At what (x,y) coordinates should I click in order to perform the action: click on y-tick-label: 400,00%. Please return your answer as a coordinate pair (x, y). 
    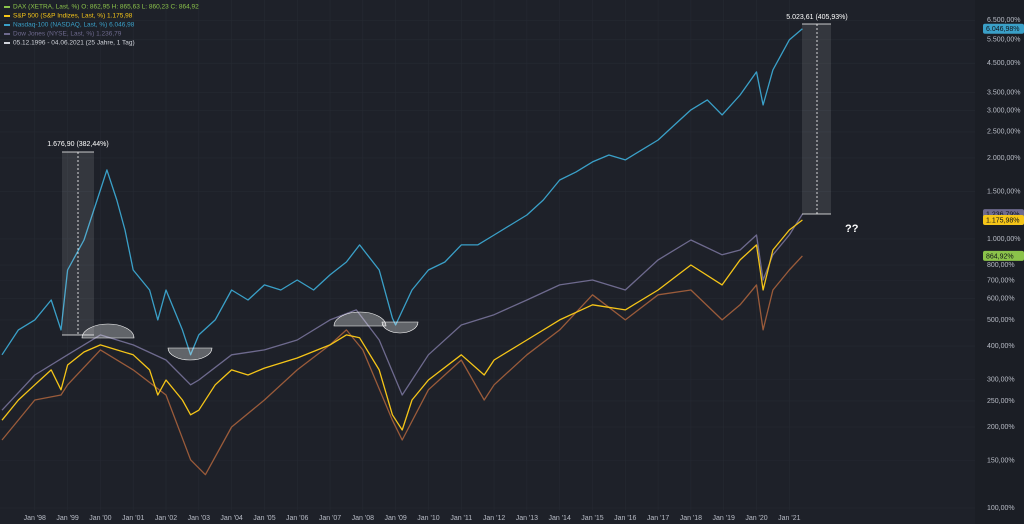
    Looking at the image, I should click on (1001, 346).